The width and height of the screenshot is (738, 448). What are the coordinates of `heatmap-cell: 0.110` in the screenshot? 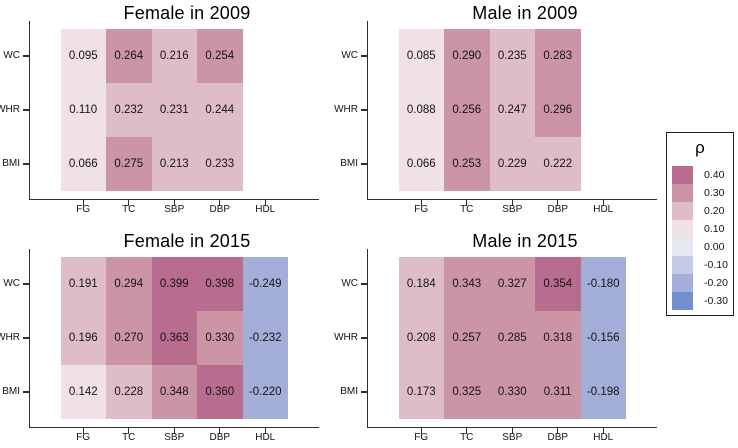 It's located at (83, 110).